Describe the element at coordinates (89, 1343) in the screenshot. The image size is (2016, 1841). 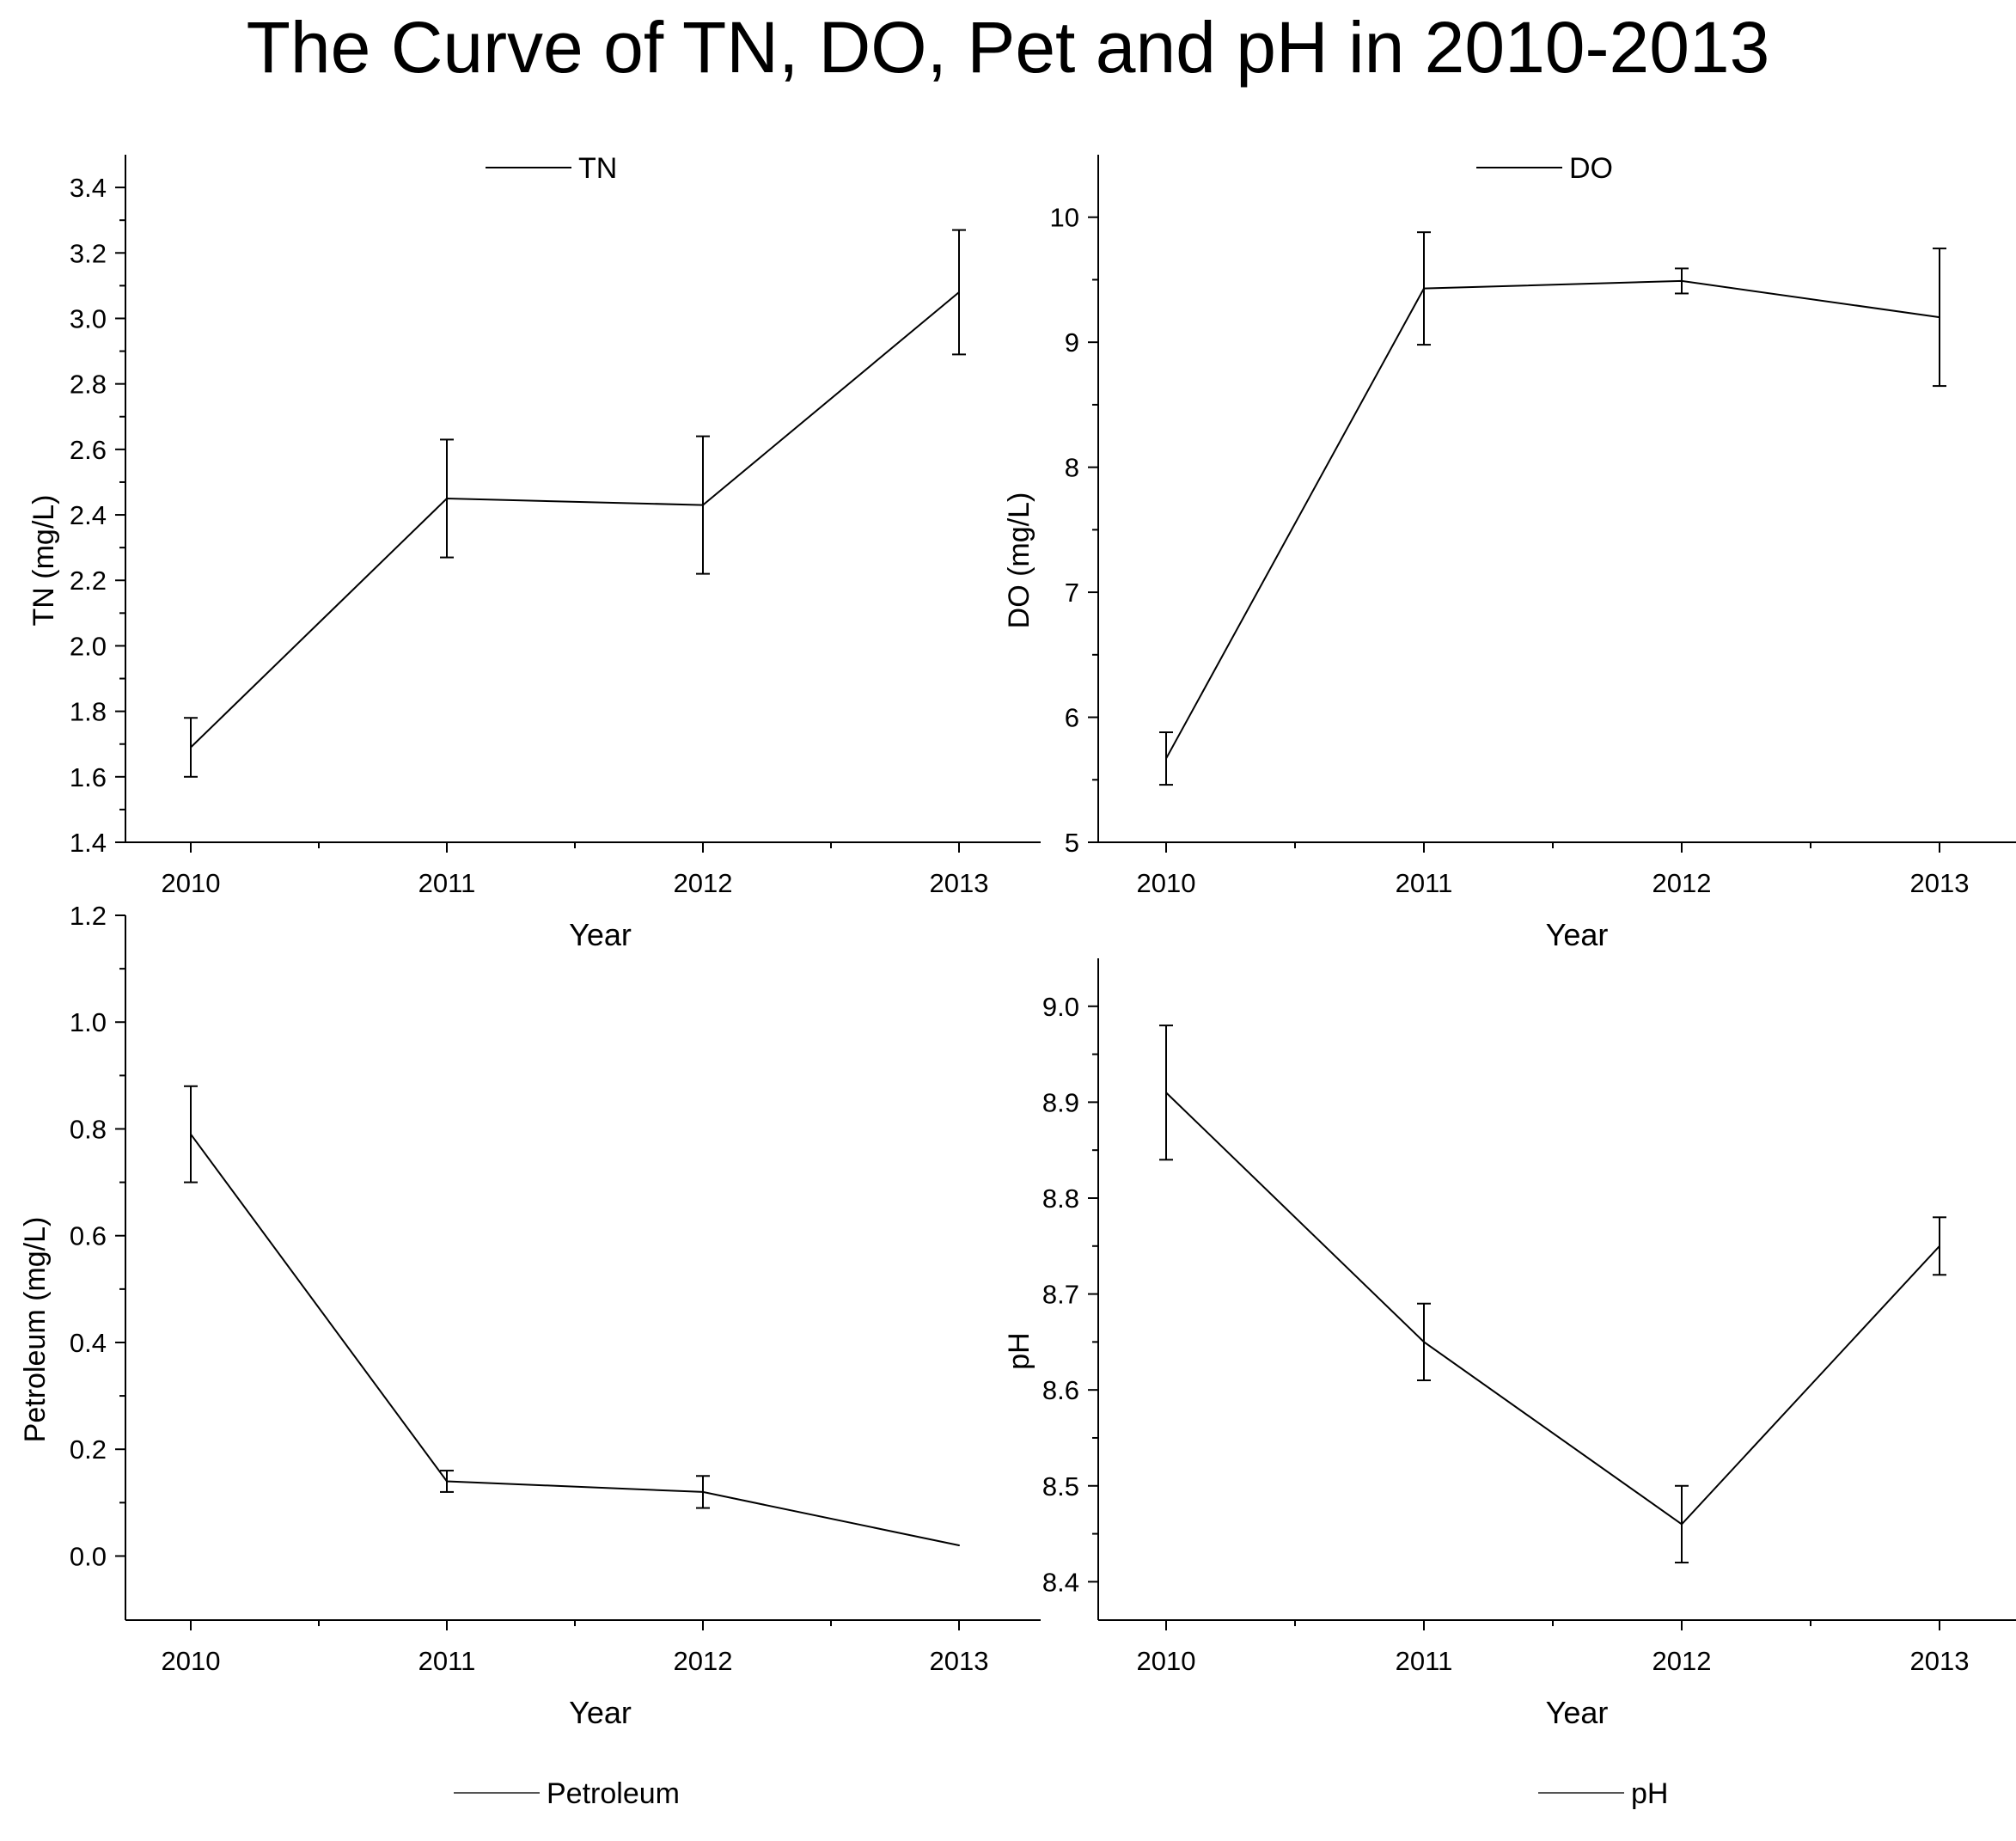
I see `y-tick-label: 0.4` at that location.